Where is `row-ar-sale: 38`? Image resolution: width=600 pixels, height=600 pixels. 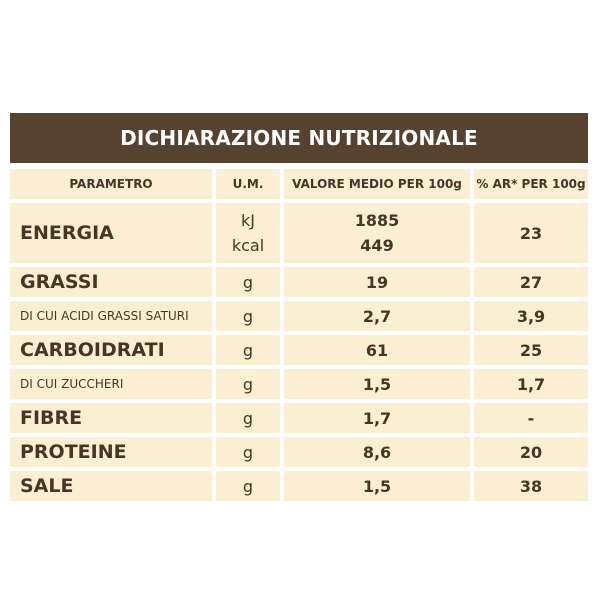
row-ar-sale: 38 is located at coordinates (531, 486).